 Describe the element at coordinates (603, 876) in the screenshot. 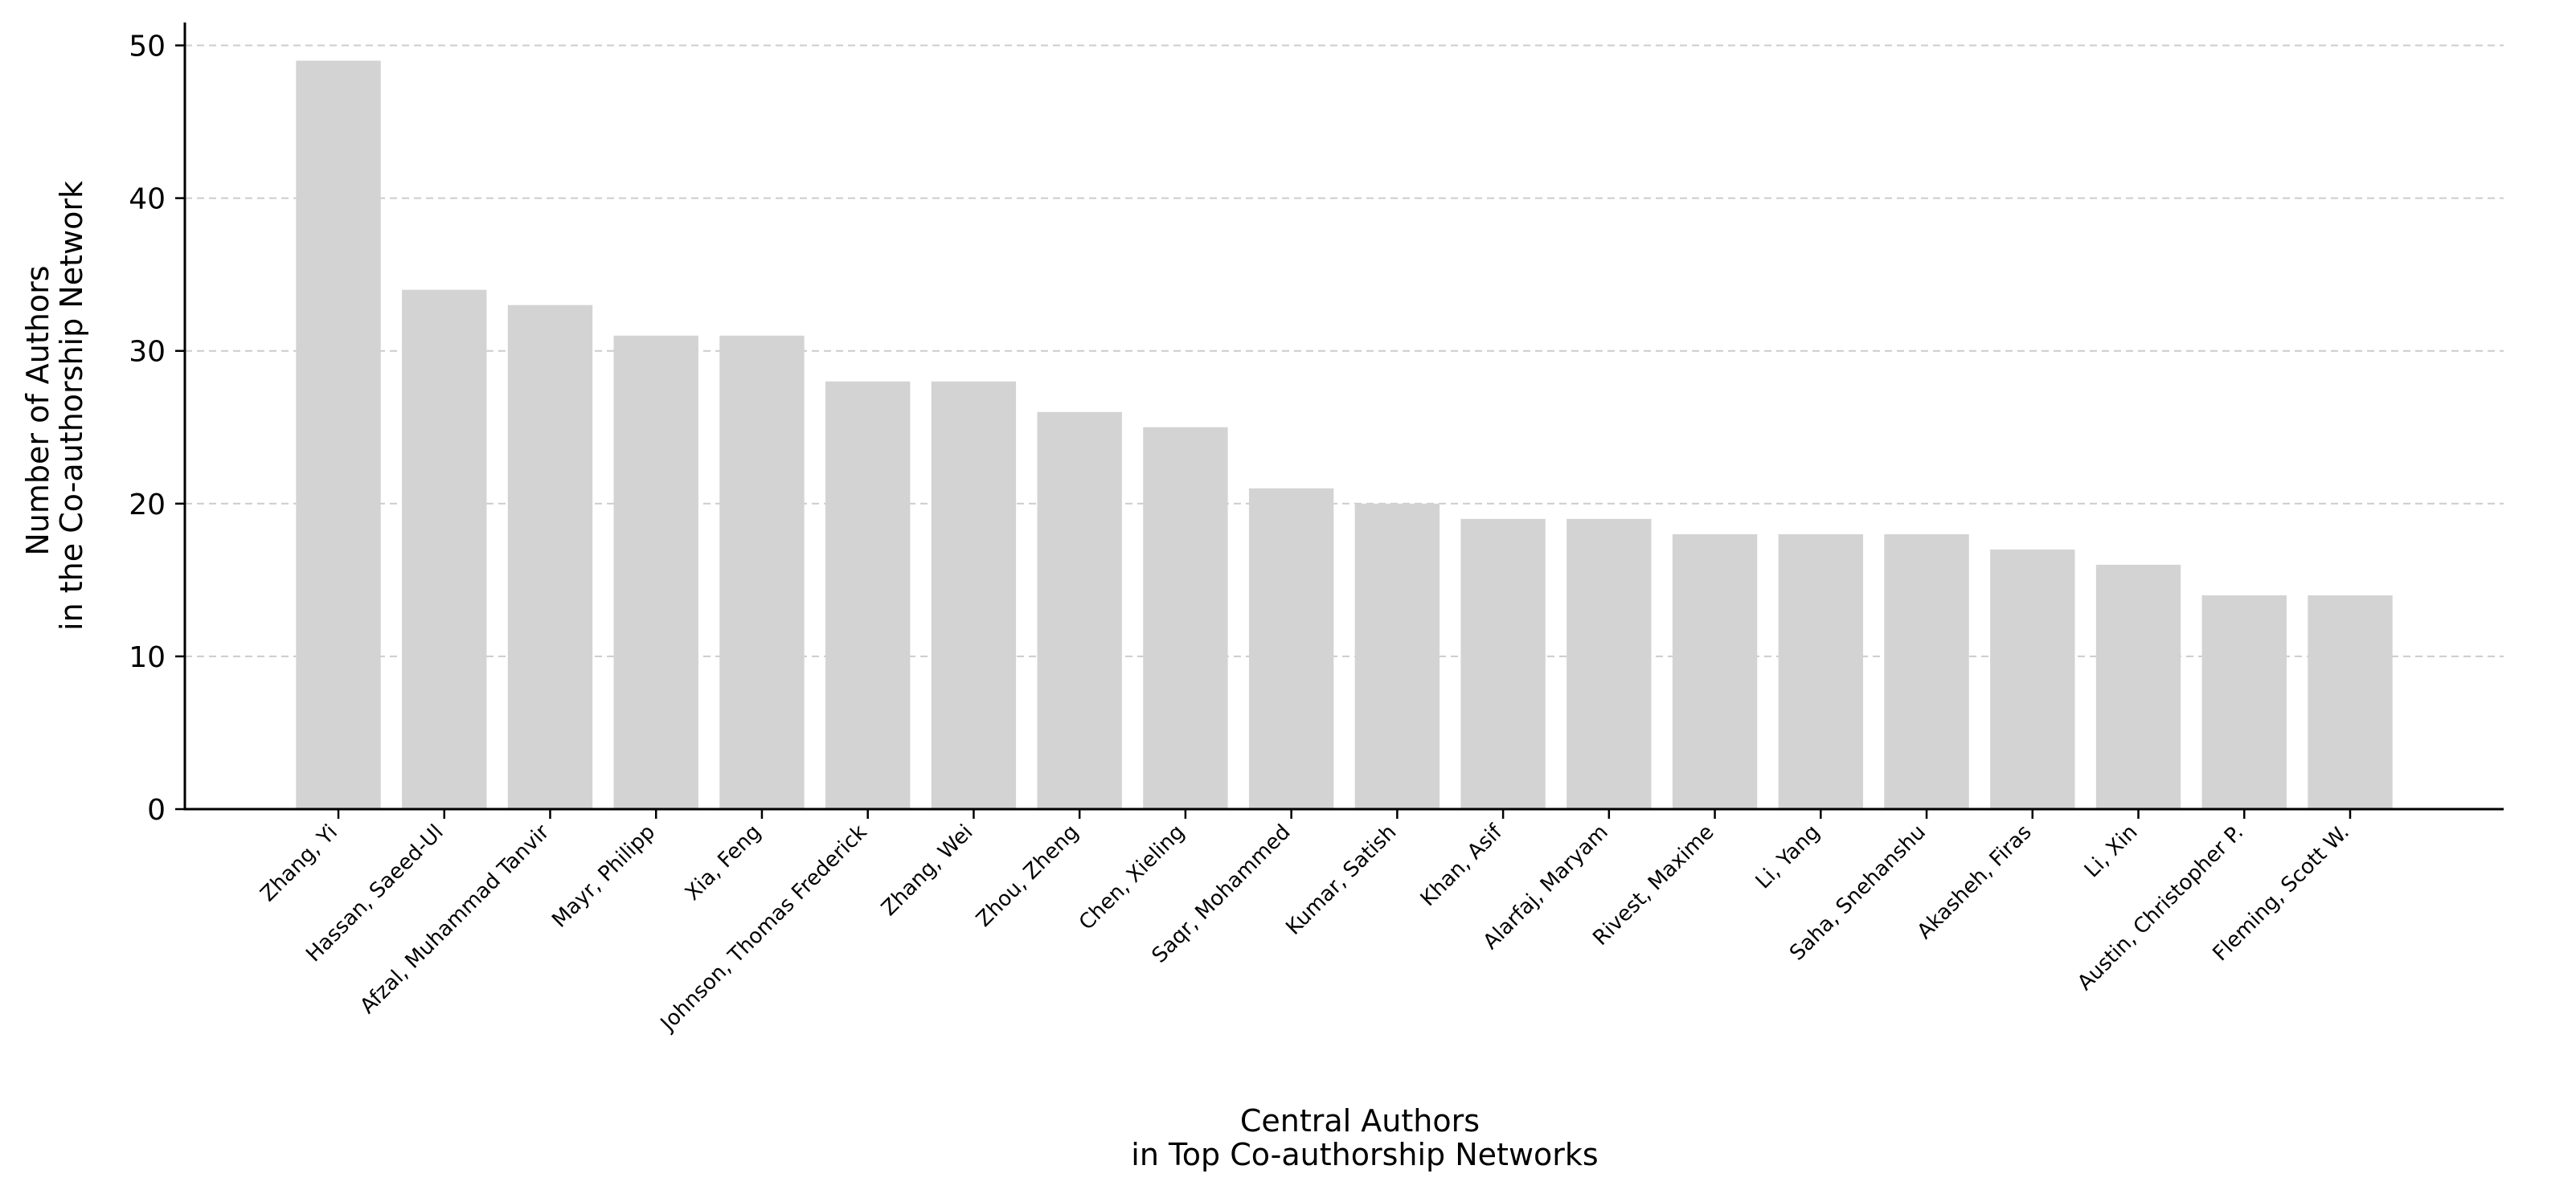

I see `x-tick-label: Mayr, Philipp` at that location.